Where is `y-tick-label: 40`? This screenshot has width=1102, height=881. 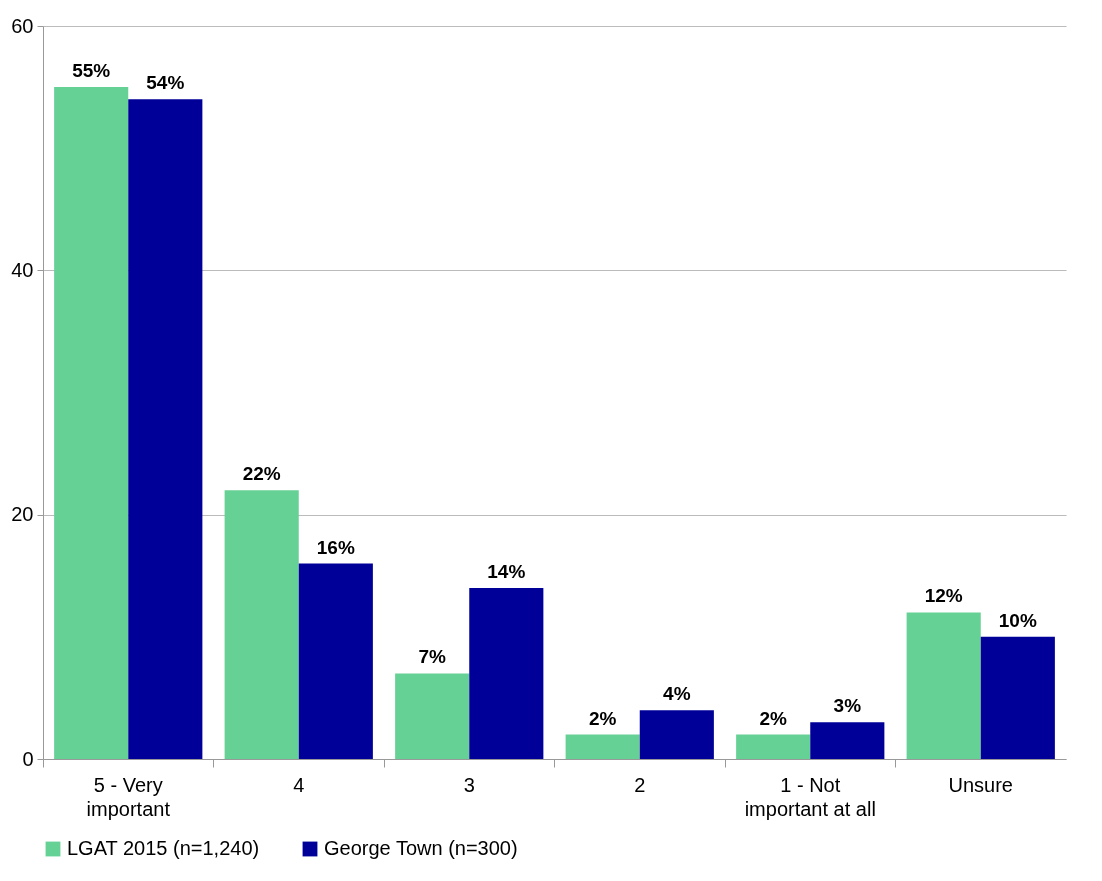
y-tick-label: 40 is located at coordinates (22, 269).